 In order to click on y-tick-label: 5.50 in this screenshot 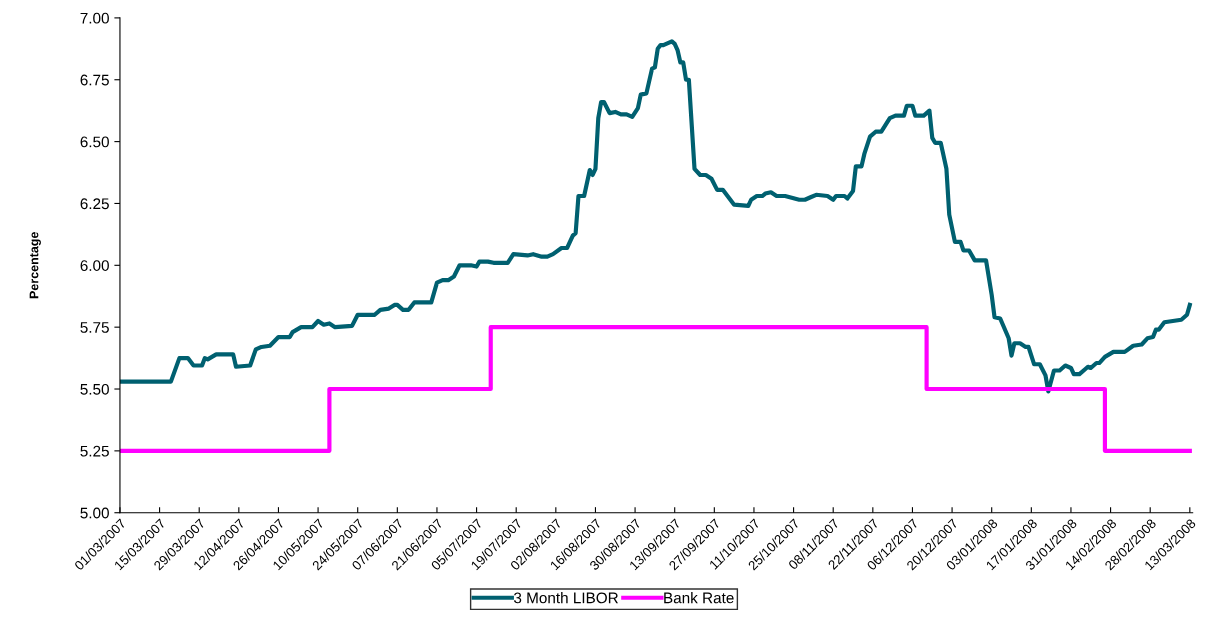, I will do `click(94, 389)`.